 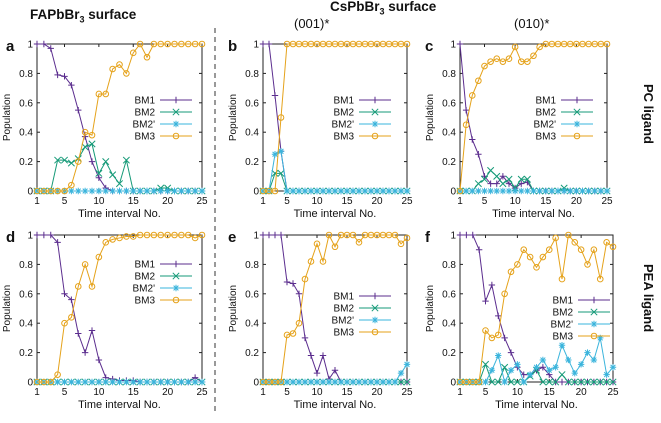 What do you see at coordinates (382, 11) in the screenshot?
I see `header-cspbbr-subscript: 3` at bounding box center [382, 11].